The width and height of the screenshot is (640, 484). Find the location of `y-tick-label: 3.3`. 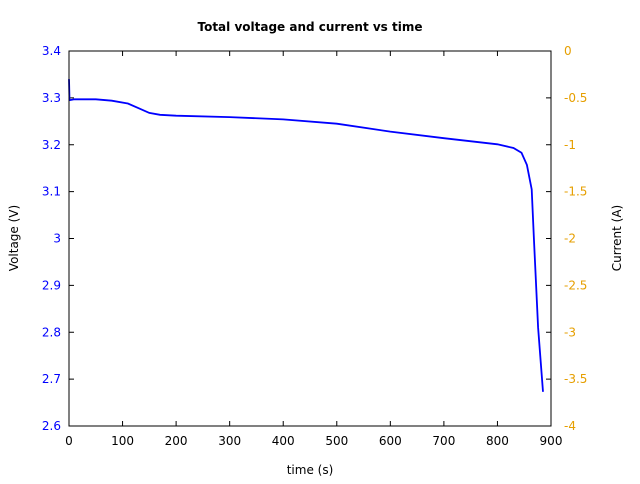

y-tick-label: 3.3 is located at coordinates (51, 98).